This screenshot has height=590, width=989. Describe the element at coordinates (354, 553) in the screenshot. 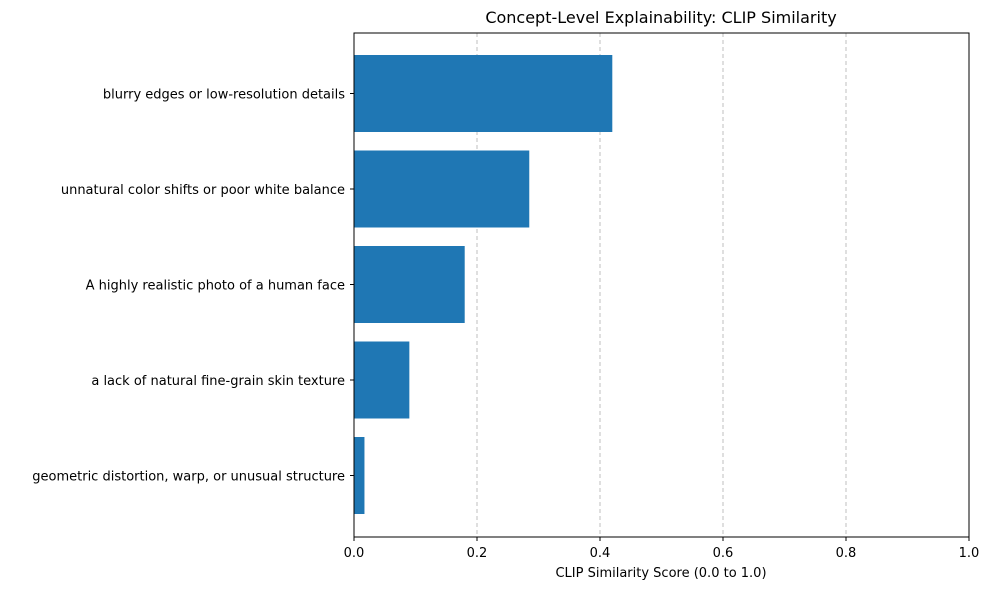

I see `x-tick-label: 0.0` at that location.